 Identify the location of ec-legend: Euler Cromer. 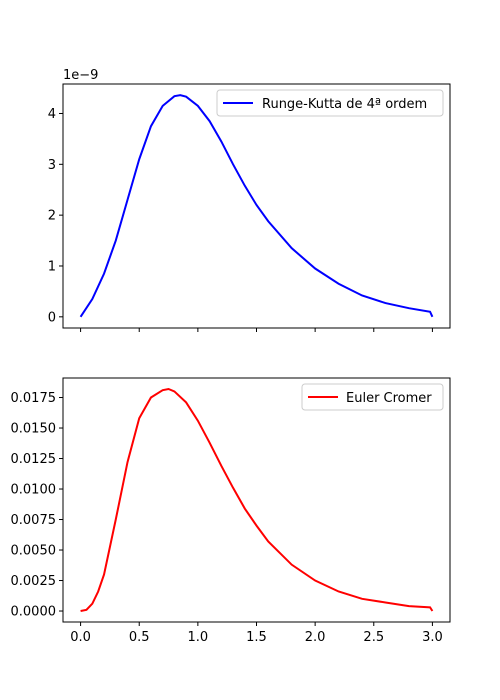
(372, 397).